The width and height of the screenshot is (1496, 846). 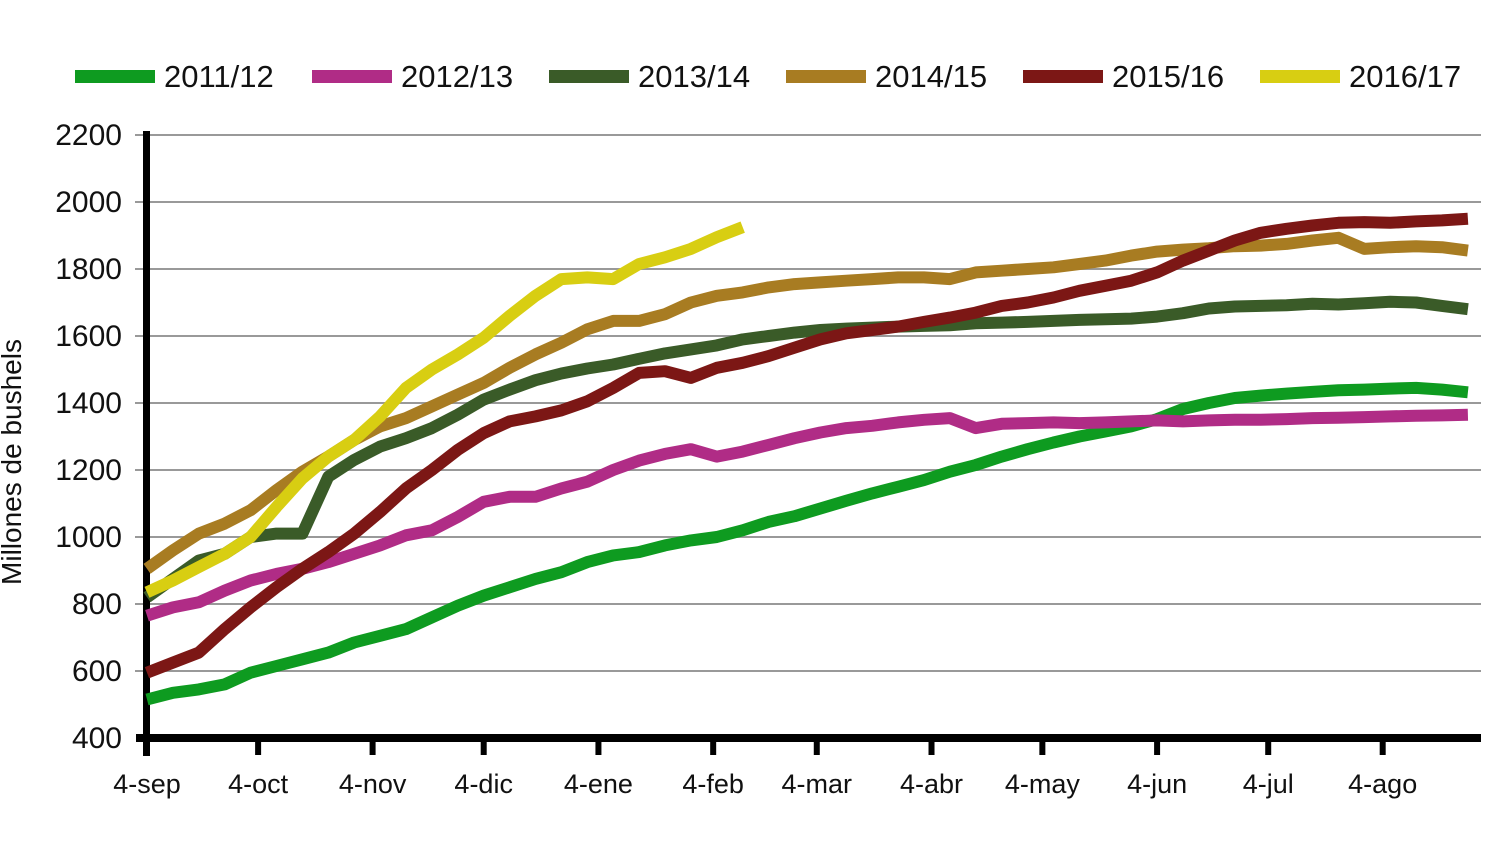 What do you see at coordinates (931, 748) in the screenshot?
I see `x-tick-4-abr` at bounding box center [931, 748].